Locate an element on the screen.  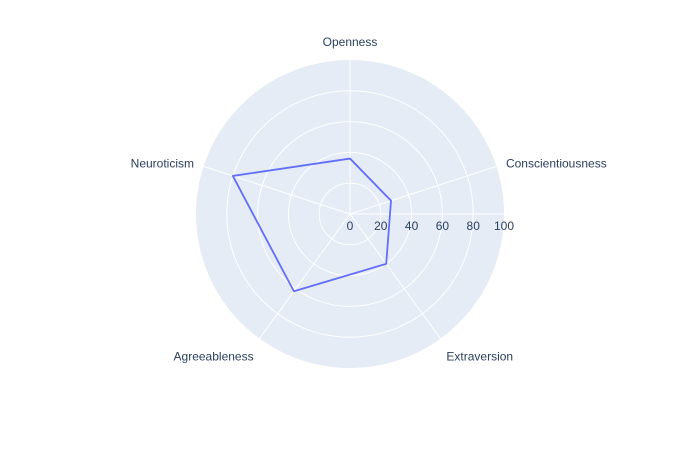
radial-tick-label-40: 40 is located at coordinates (412, 226).